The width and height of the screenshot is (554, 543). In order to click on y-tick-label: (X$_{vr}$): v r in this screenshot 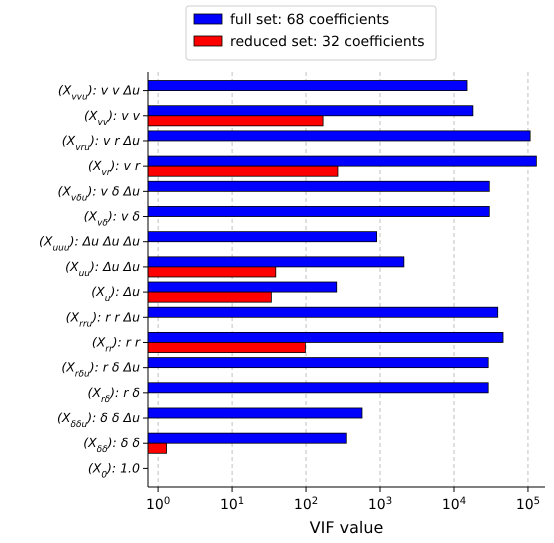, I will do `click(114, 168)`.